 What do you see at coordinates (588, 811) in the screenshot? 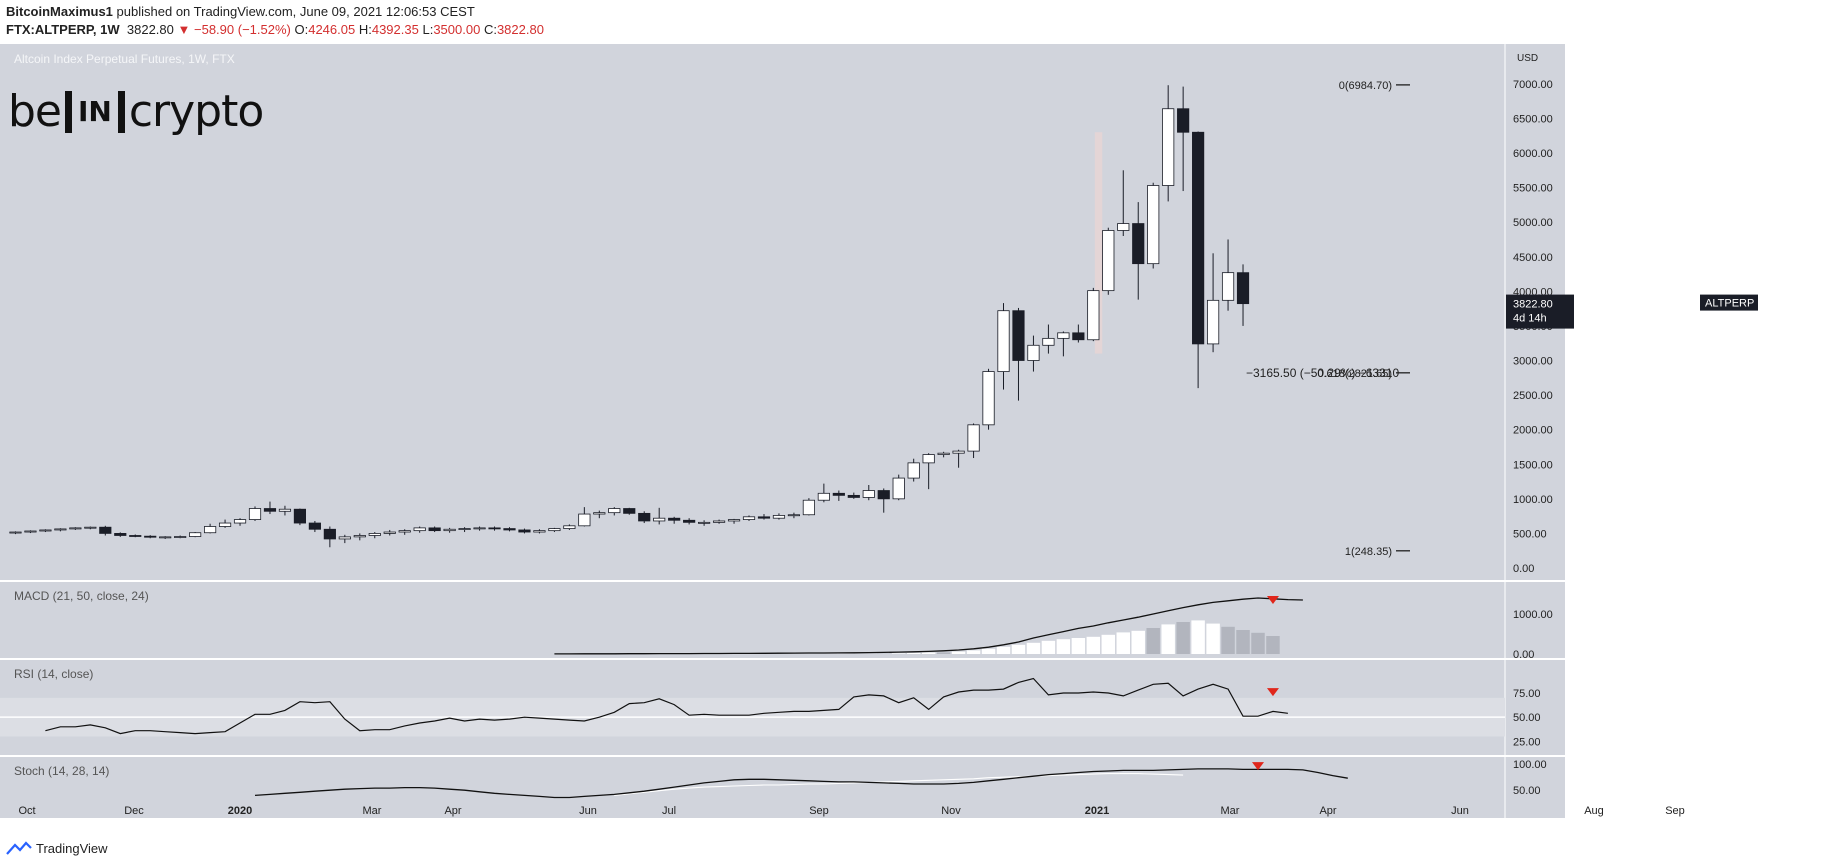
I see `time-tick-label: Jun` at bounding box center [588, 811].